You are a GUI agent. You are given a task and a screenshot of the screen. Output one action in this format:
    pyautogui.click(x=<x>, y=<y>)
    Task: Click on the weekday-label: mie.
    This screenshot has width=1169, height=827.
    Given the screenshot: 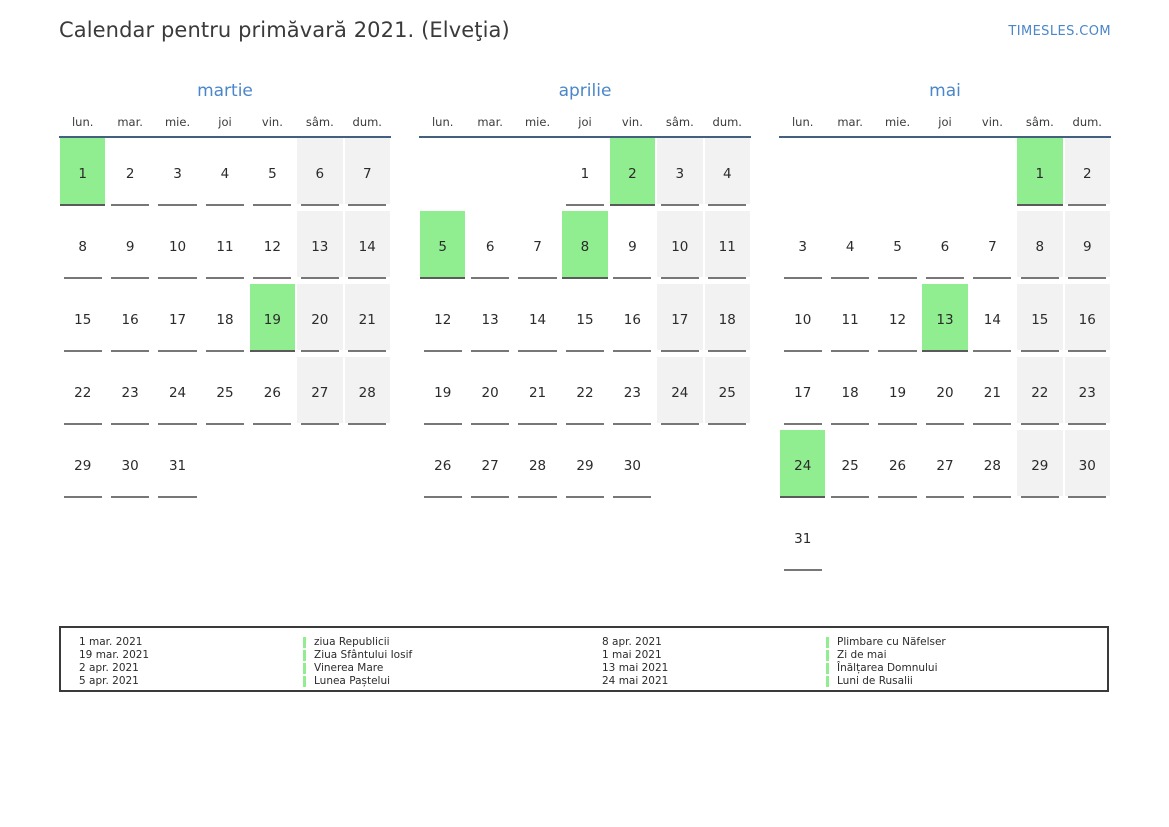 What is the action you would take?
    pyautogui.click(x=177, y=122)
    